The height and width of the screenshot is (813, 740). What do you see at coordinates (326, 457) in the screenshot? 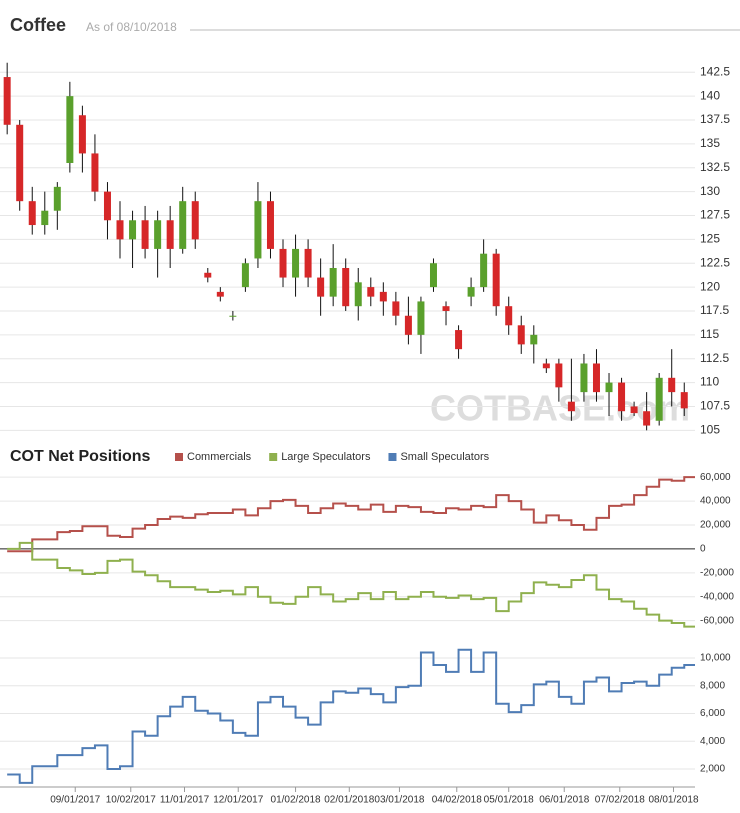
I see `legend-label: Large Speculators` at bounding box center [326, 457].